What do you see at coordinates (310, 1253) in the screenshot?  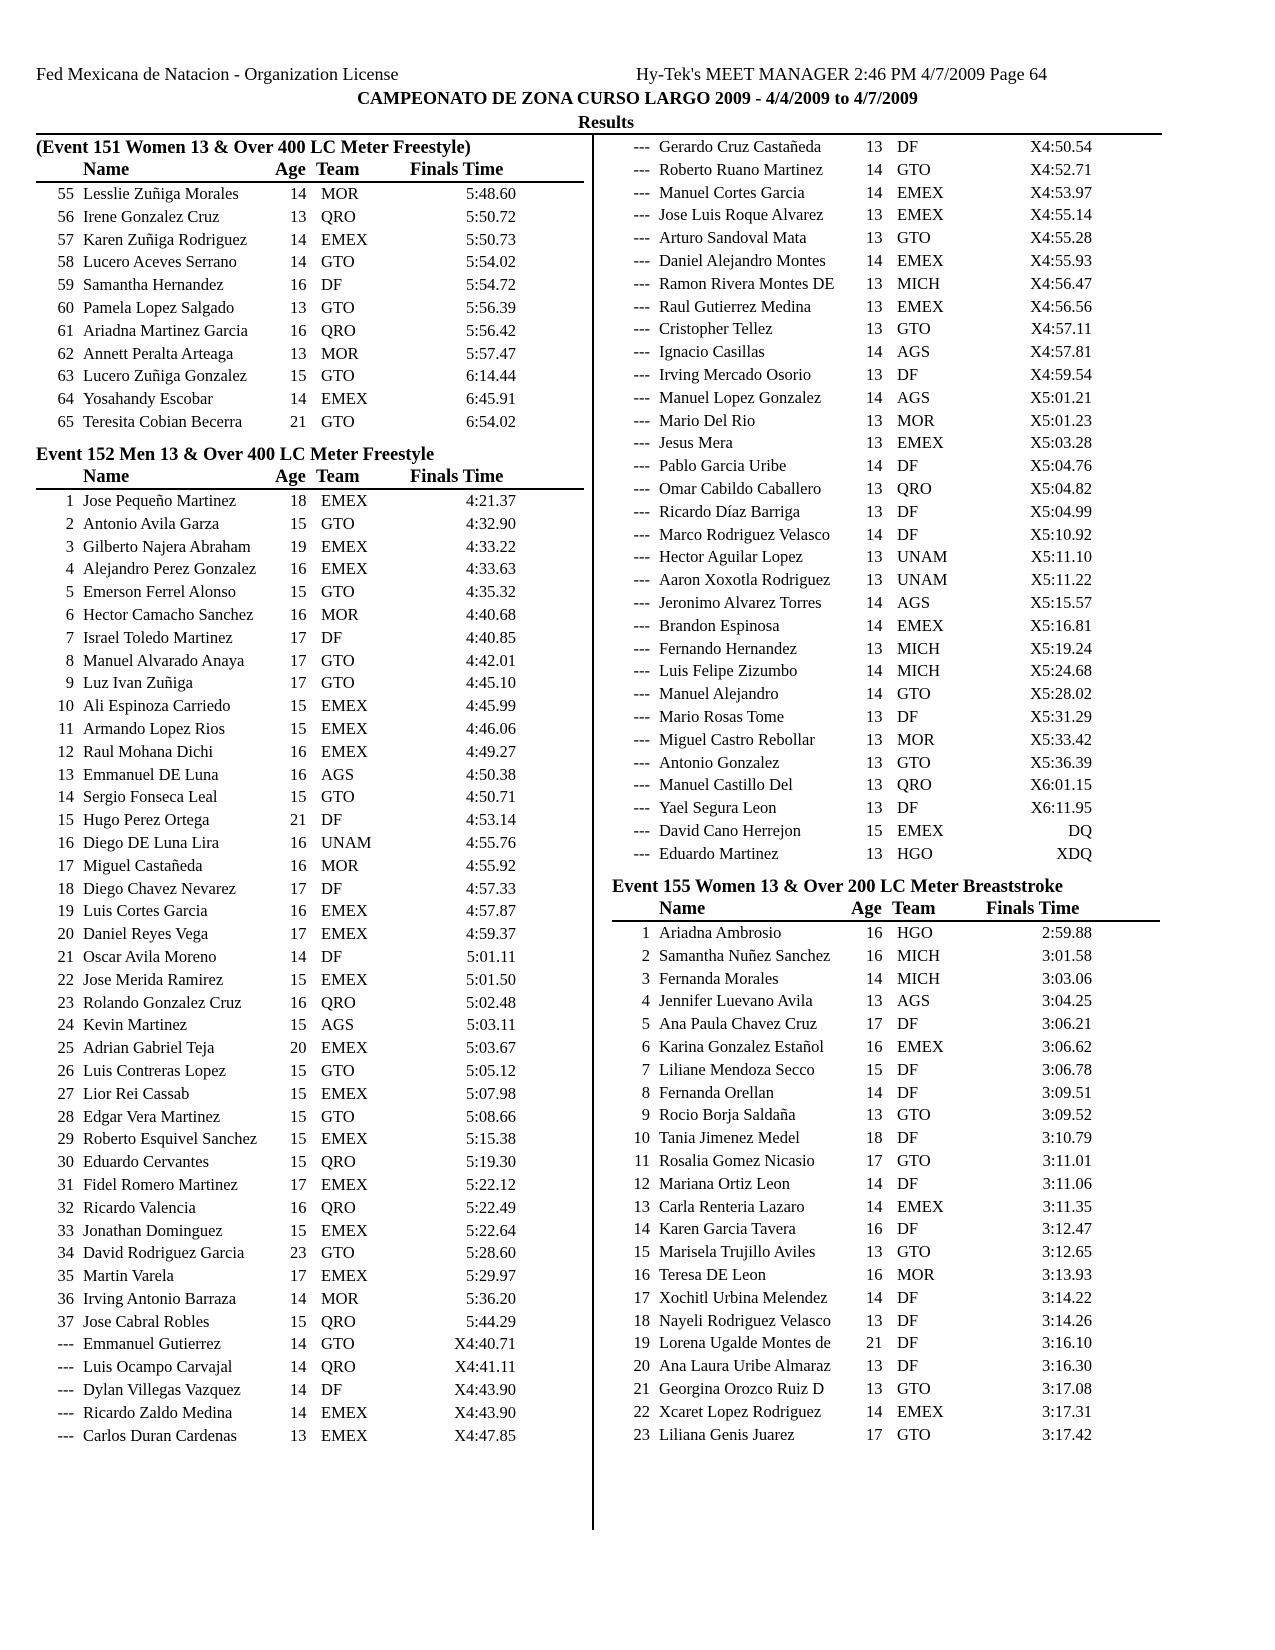 I see `result-row: 34 David Rodriguez Garcia 23 GTO 5:28.60` at bounding box center [310, 1253].